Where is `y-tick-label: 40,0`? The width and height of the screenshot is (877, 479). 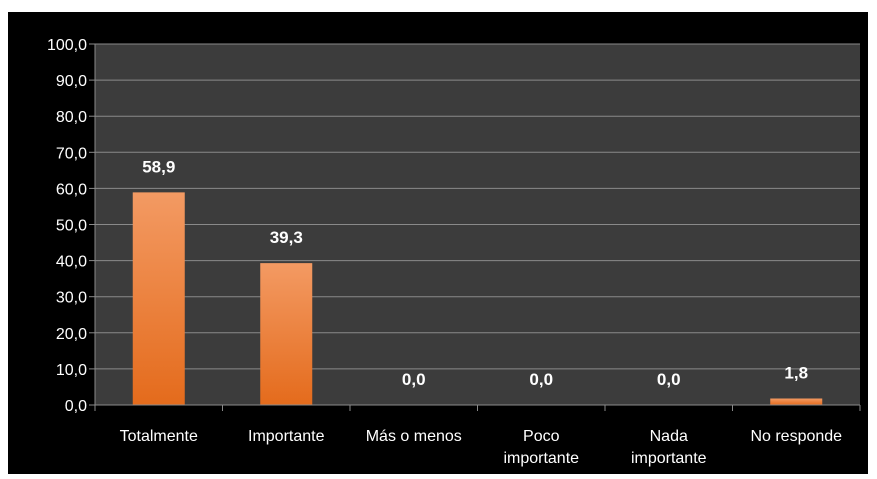
y-tick-label: 40,0 is located at coordinates (71, 262).